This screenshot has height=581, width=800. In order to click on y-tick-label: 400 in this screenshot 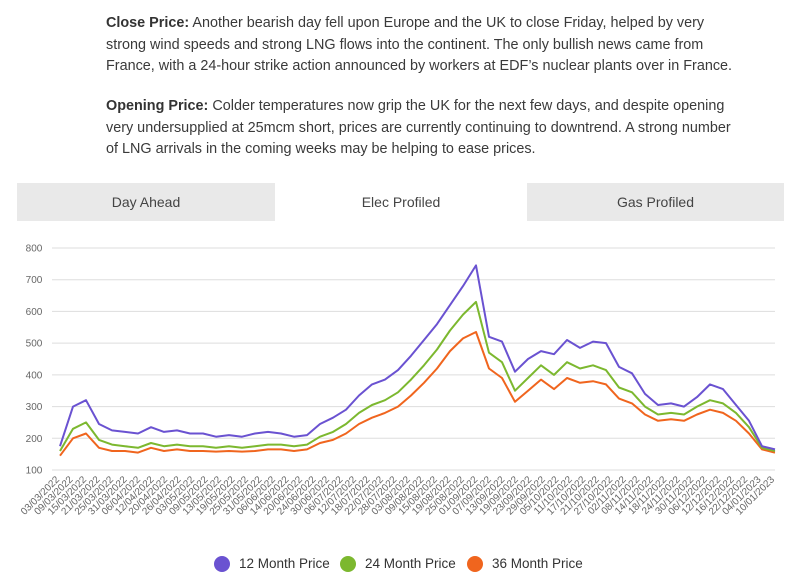, I will do `click(34, 375)`.